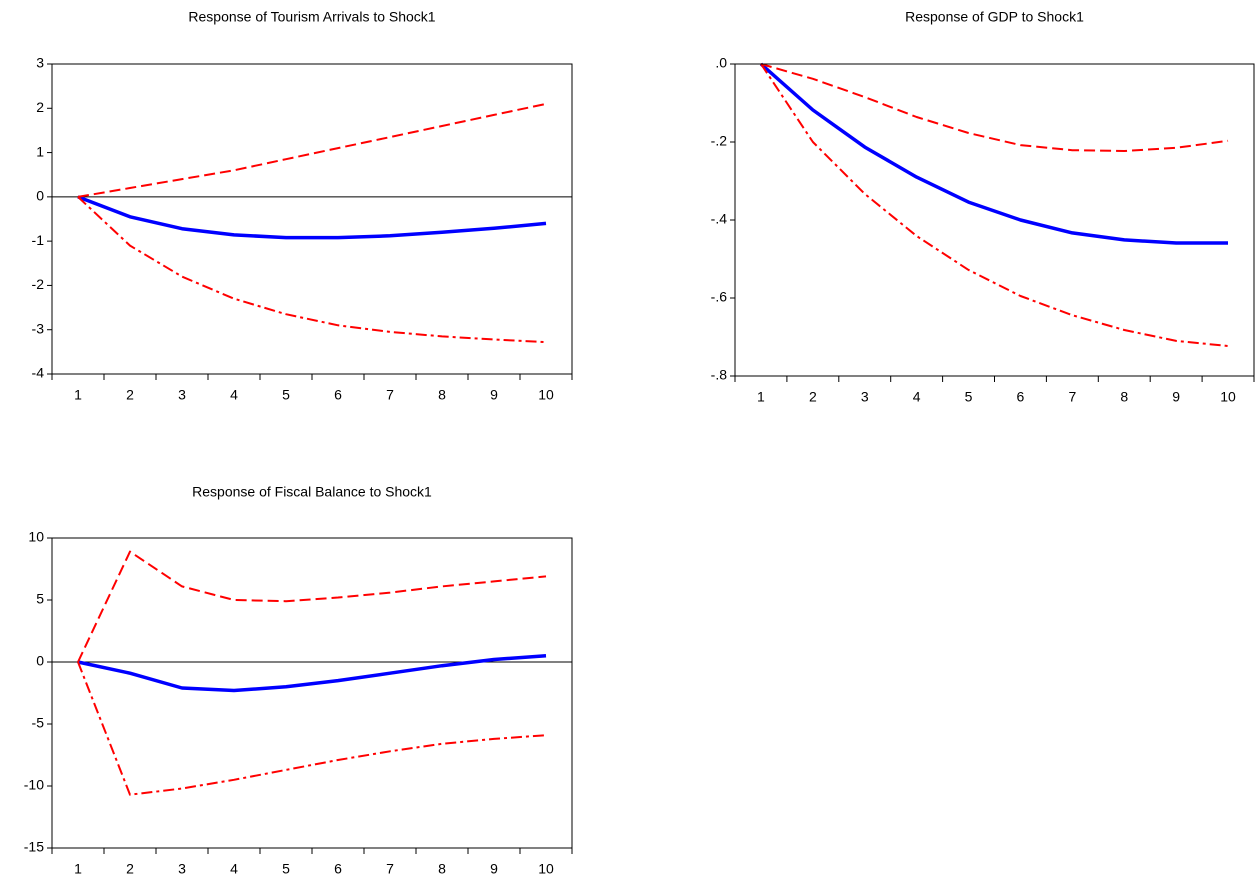  What do you see at coordinates (719, 141) in the screenshot?
I see `y-tick-label: -.2` at bounding box center [719, 141].